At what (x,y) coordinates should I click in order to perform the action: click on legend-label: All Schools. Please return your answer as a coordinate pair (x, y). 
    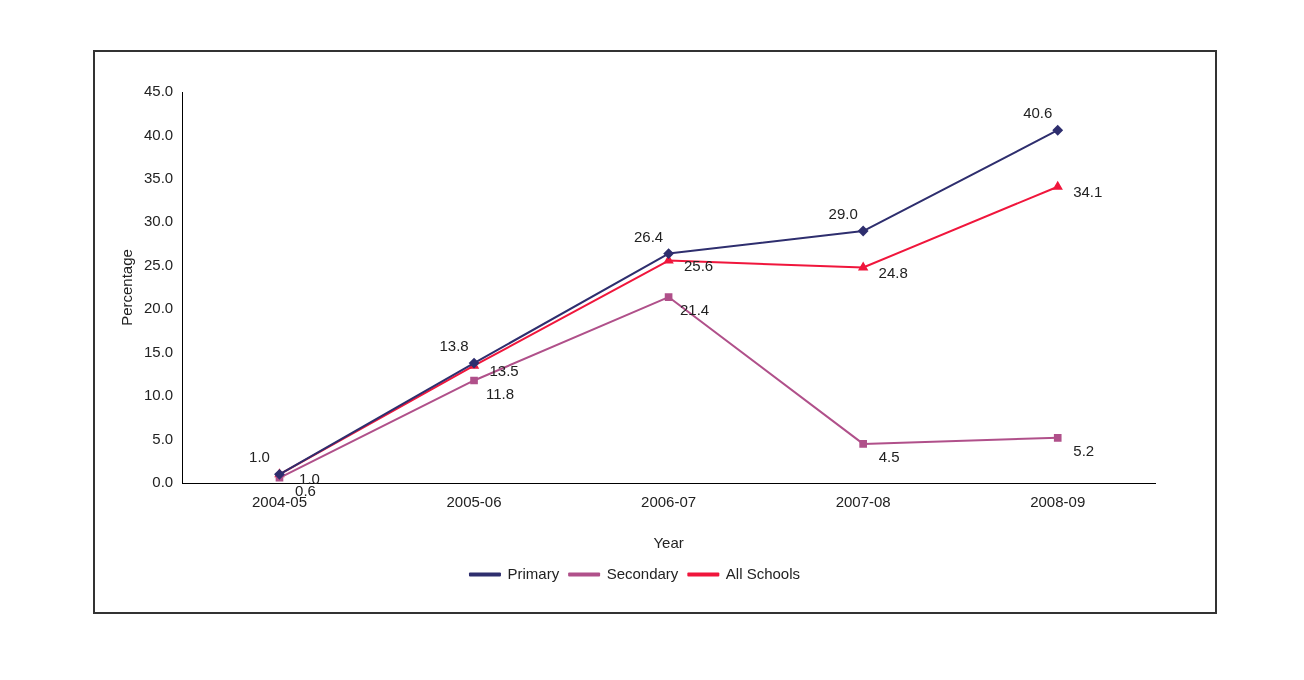
    Looking at the image, I should click on (763, 573).